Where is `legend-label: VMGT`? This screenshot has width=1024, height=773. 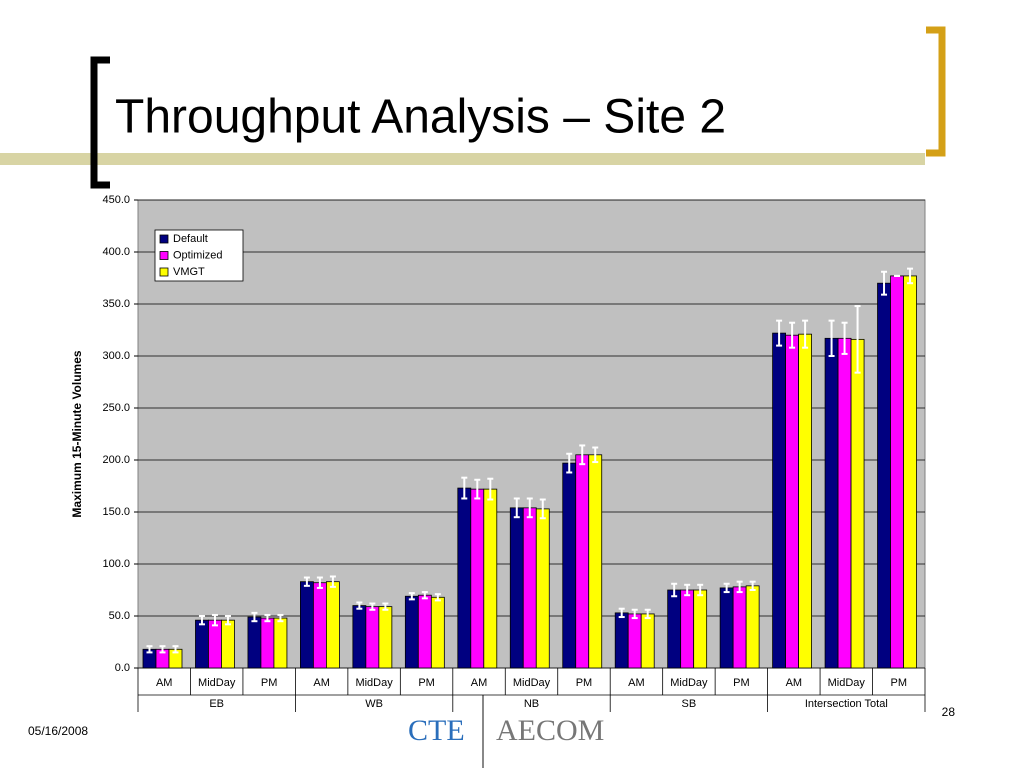 legend-label: VMGT is located at coordinates (189, 272).